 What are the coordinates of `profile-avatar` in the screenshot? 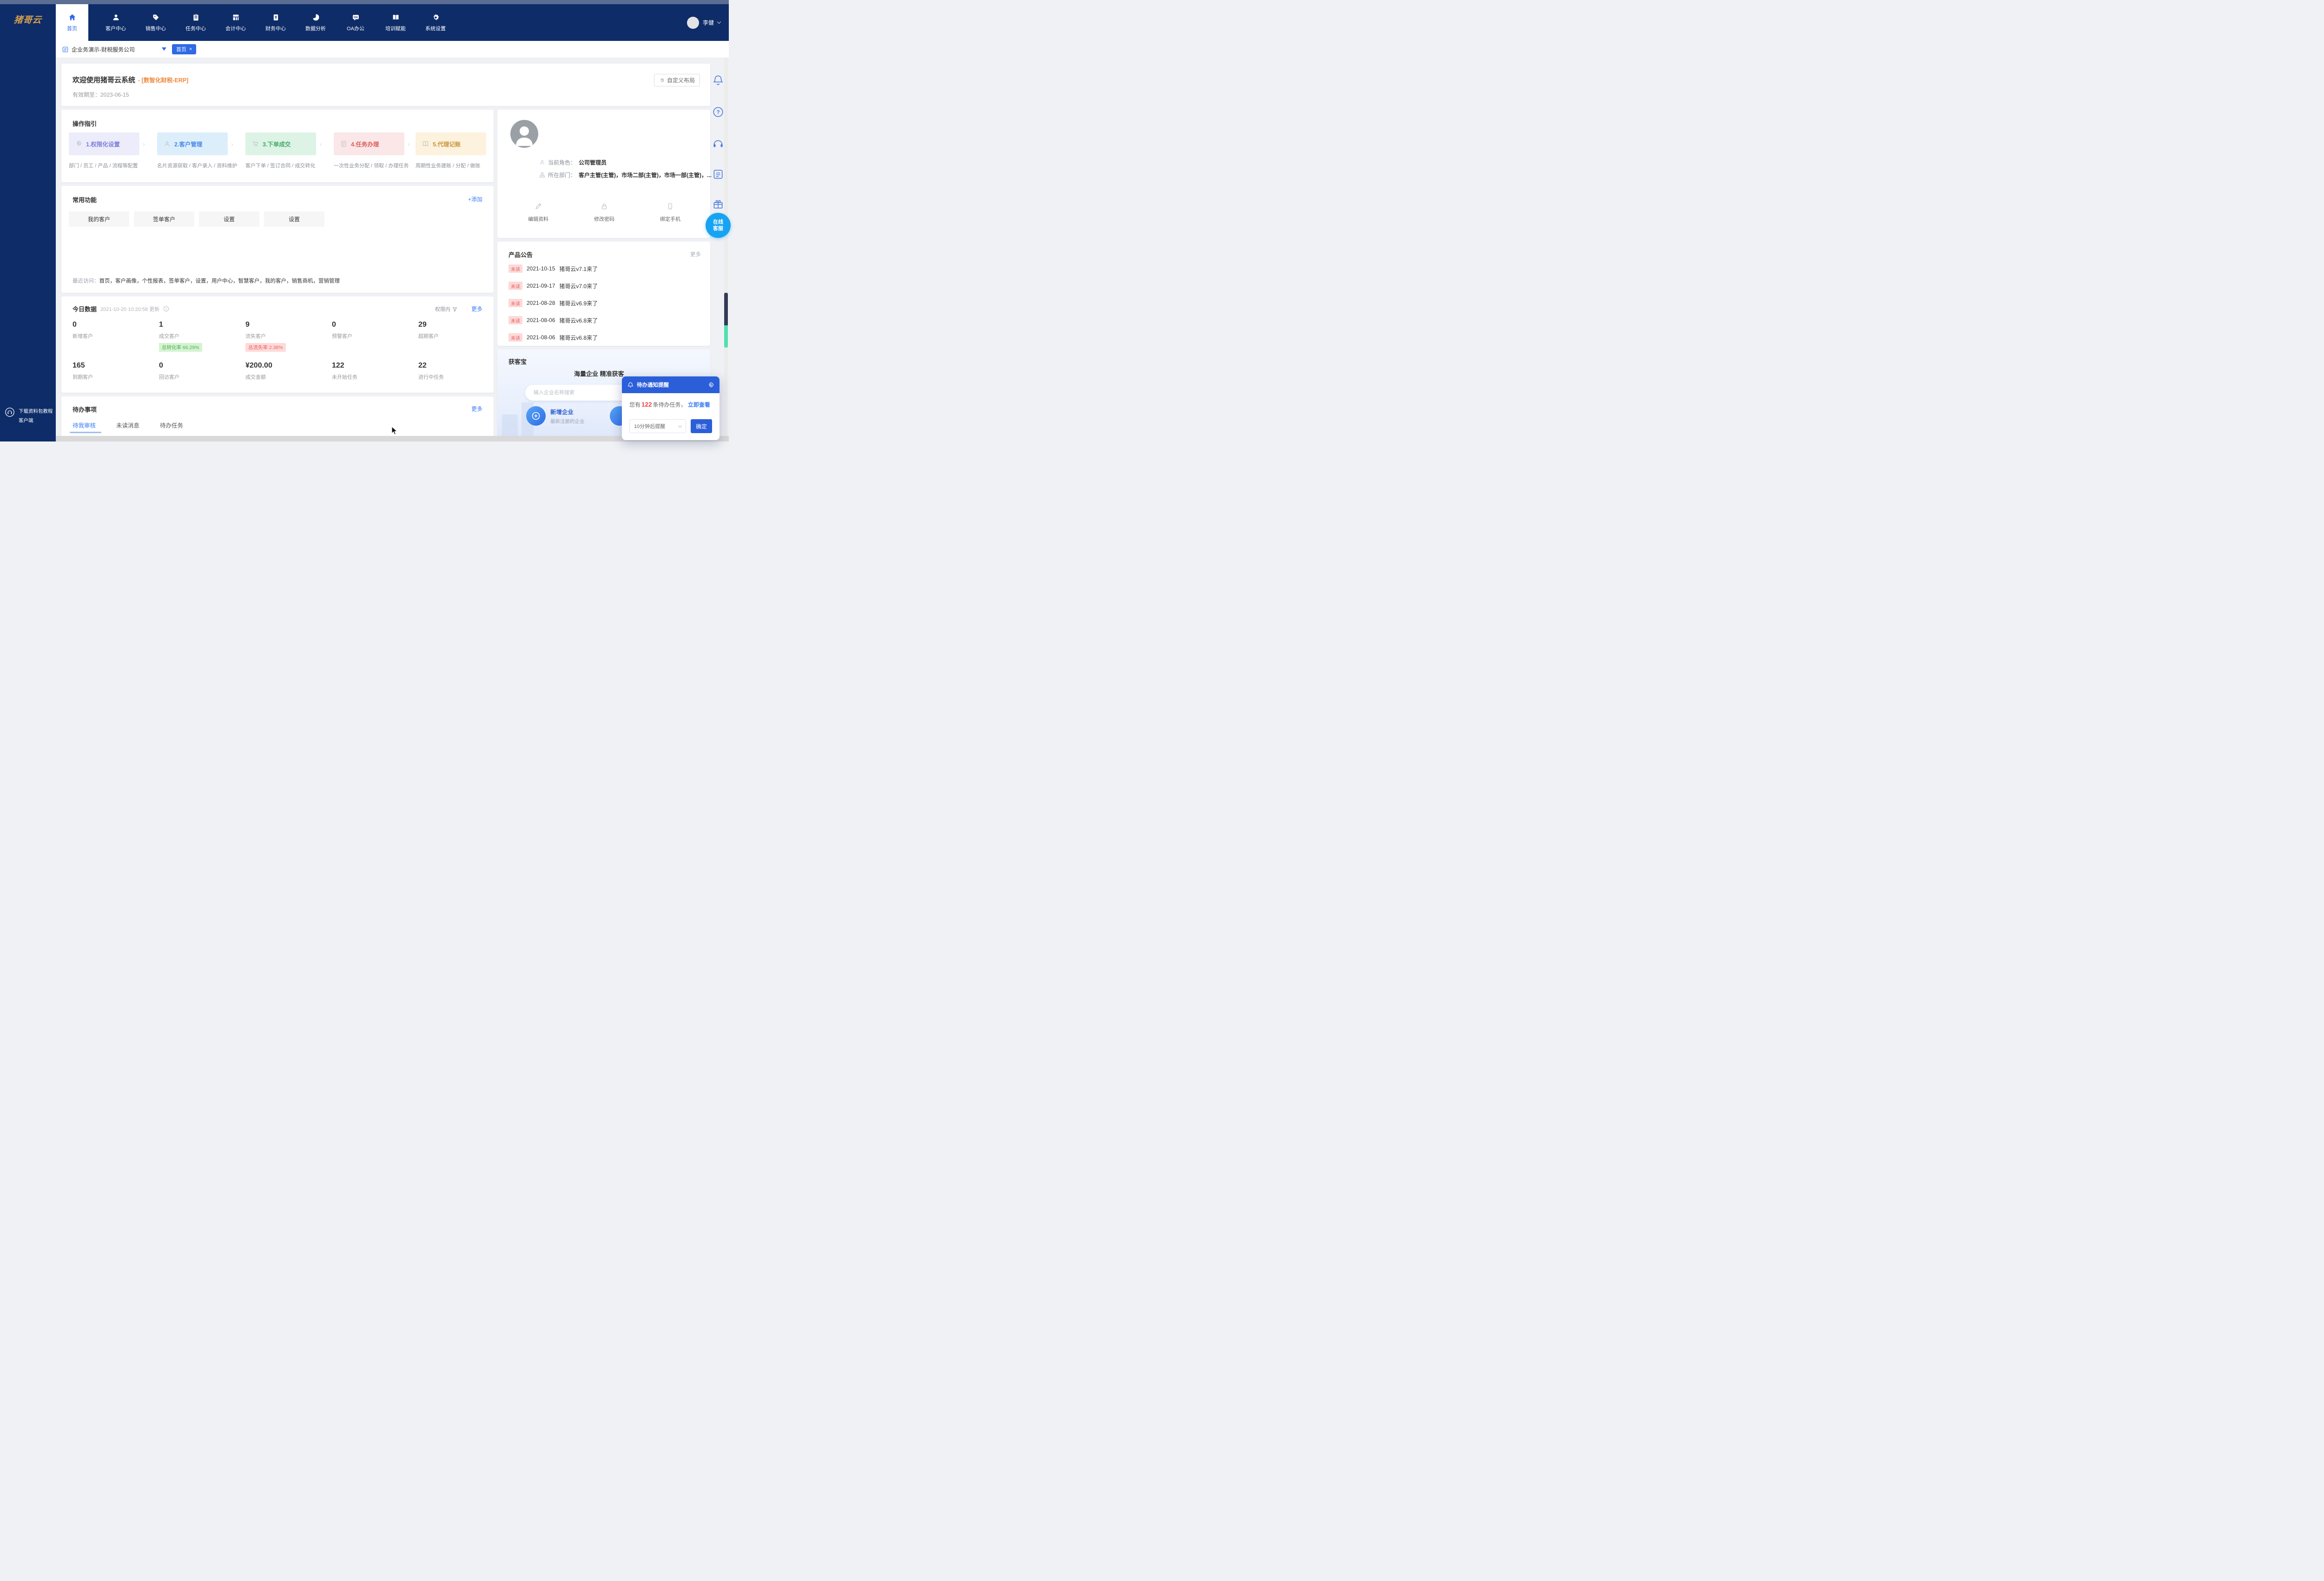 It's located at (524, 134).